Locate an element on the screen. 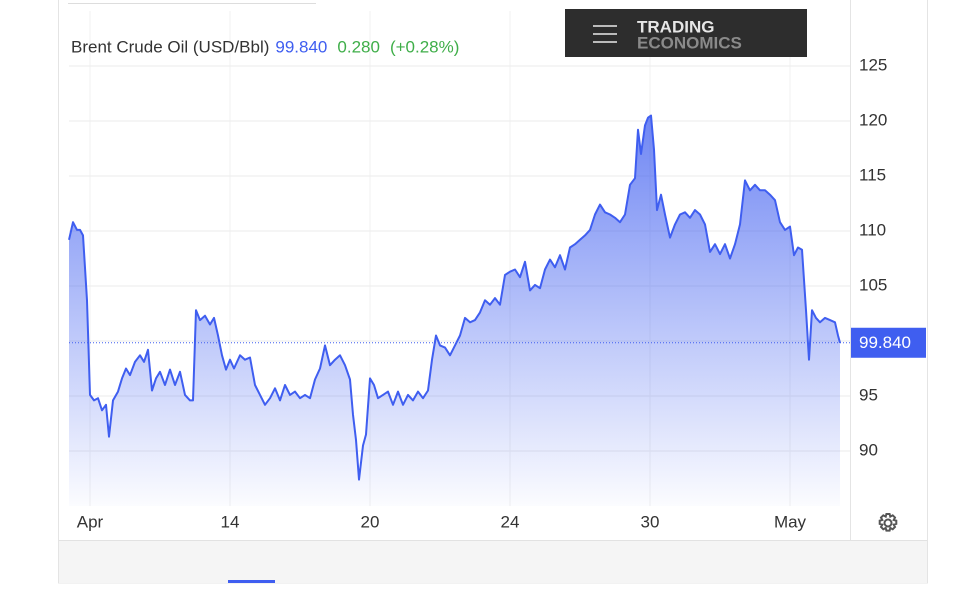 The image size is (963, 597). price-change-percent: (+0.28%) is located at coordinates (424, 46).